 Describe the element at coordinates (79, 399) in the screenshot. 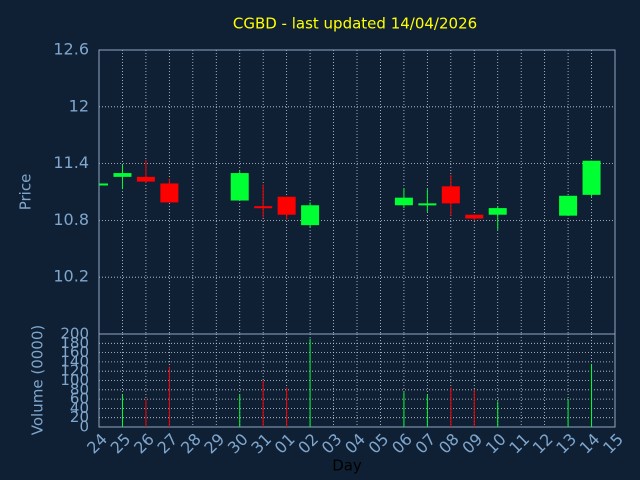

I see `volume-tick-label: 60` at that location.